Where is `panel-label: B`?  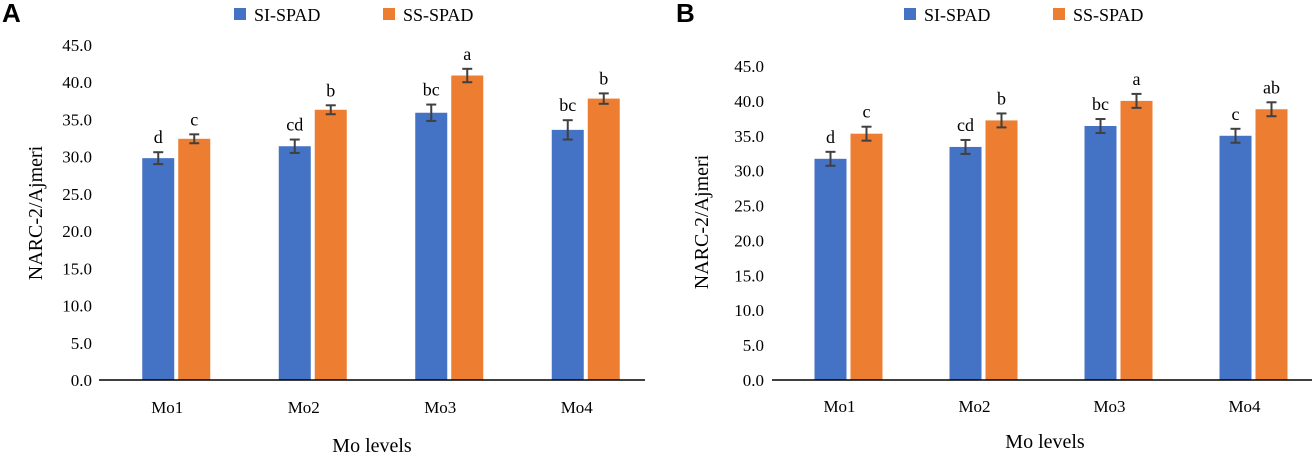 panel-label: B is located at coordinates (685, 14).